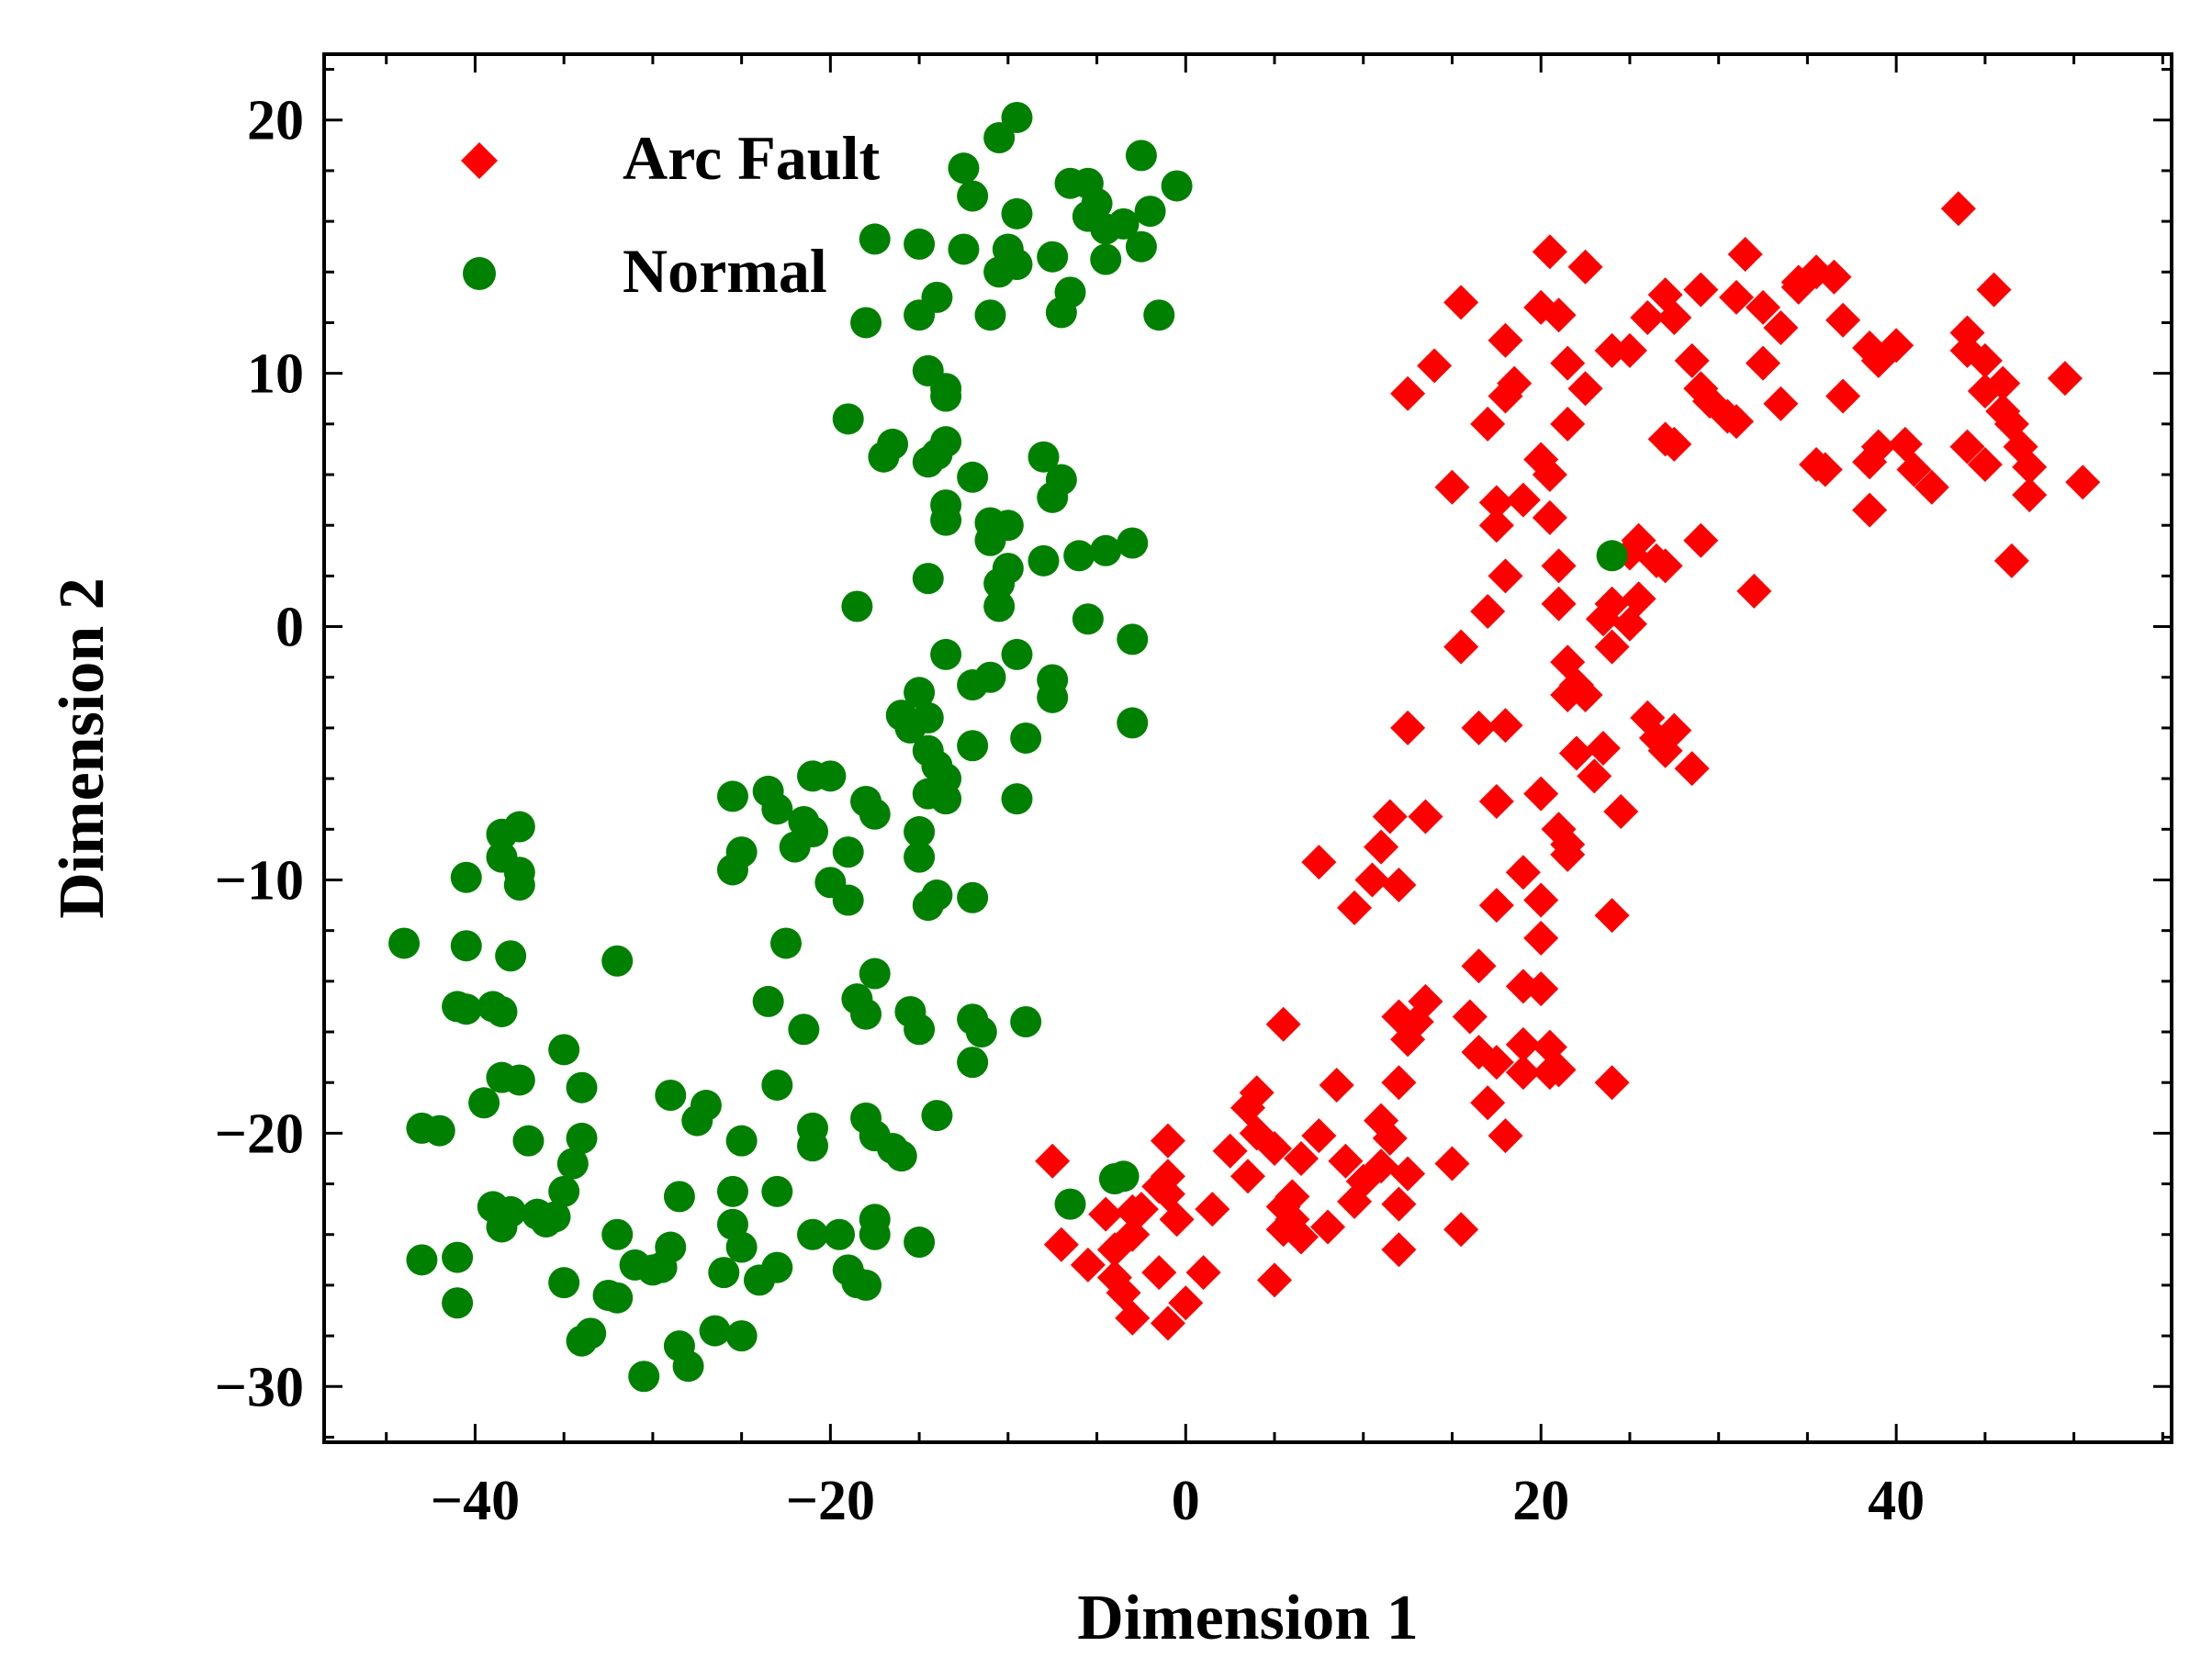 This screenshot has height=1669, width=2212. I want to click on y-tick-label: −10, so click(259, 880).